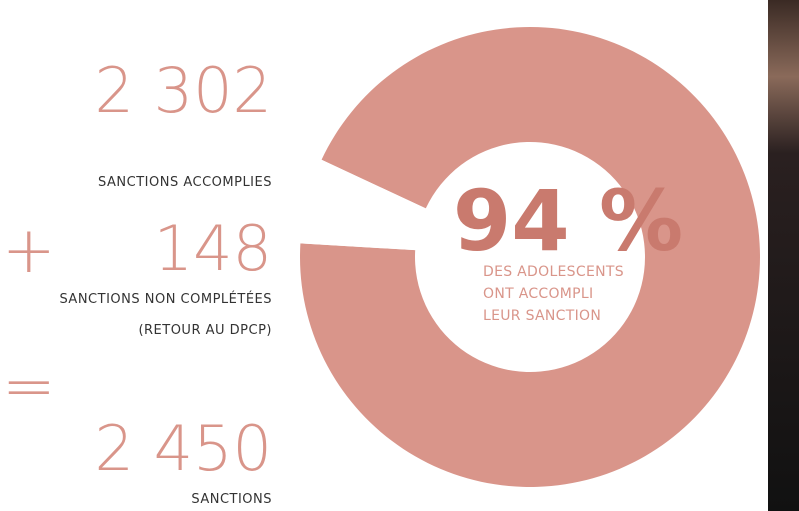 Image resolution: width=799 pixels, height=511 pixels. Describe the element at coordinates (553, 272) in the screenshot. I see `center-caption: DES ADOLESCENTS` at that location.